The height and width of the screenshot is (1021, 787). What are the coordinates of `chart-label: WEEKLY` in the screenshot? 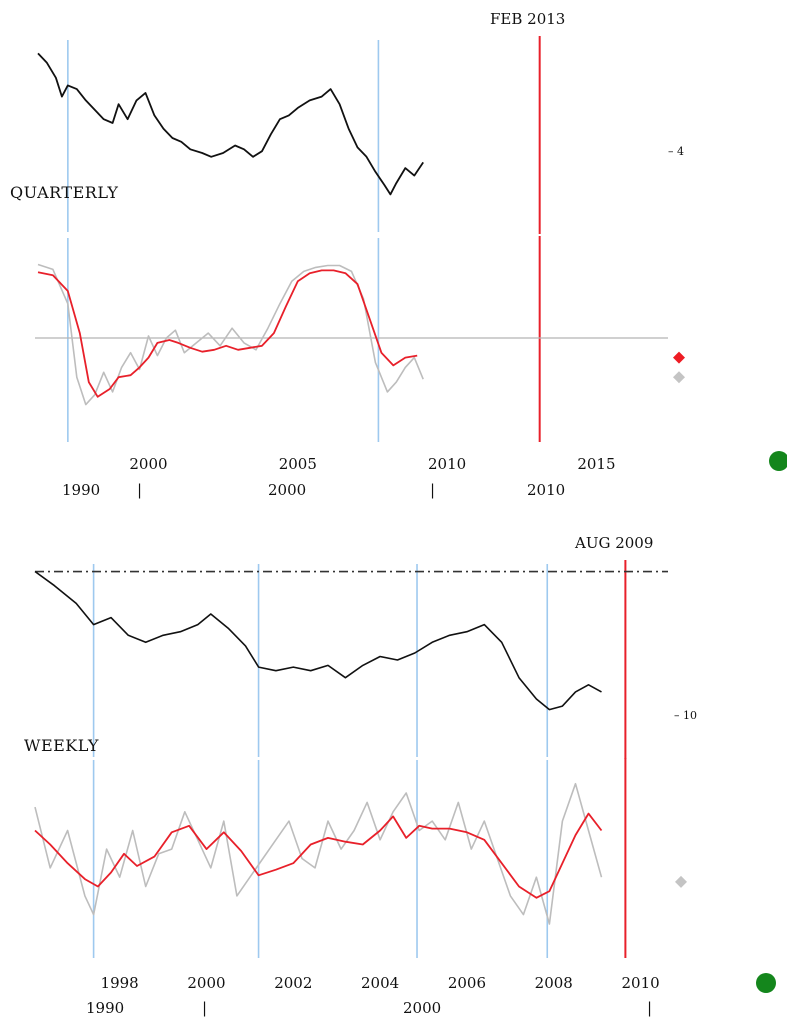 It's located at (61, 745).